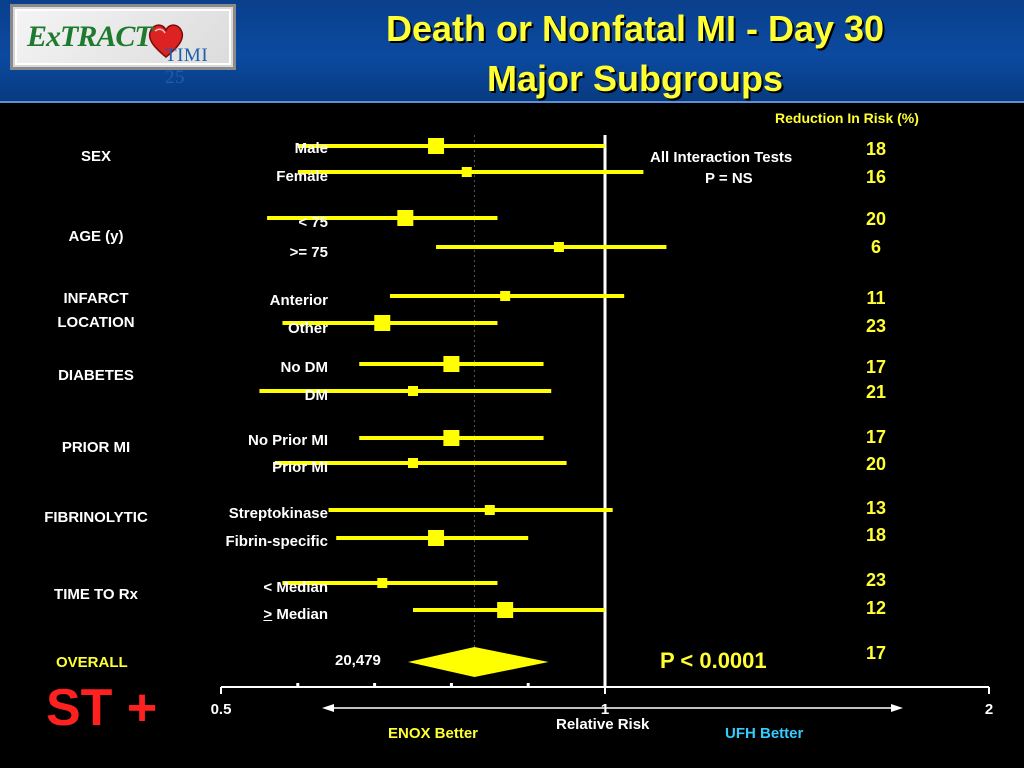 The width and height of the screenshot is (1024, 768). What do you see at coordinates (295, 614) in the screenshot?
I see `subgroup-label: > Median` at bounding box center [295, 614].